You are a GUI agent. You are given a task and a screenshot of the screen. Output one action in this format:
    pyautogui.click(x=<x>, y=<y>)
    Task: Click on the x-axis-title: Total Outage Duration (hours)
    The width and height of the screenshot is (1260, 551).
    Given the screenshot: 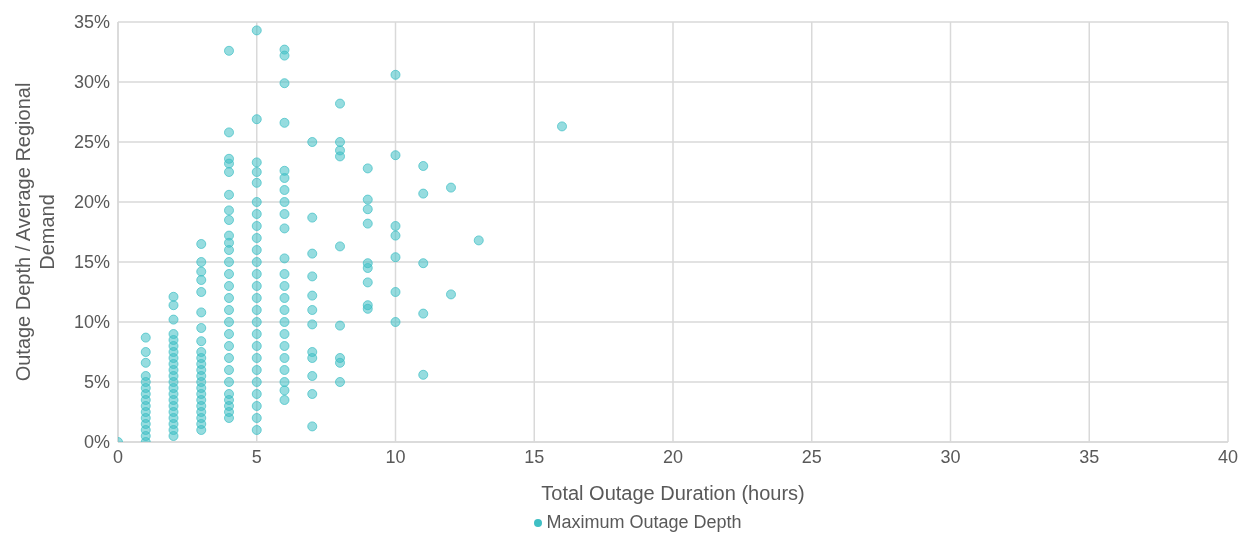 What is the action you would take?
    pyautogui.click(x=673, y=493)
    